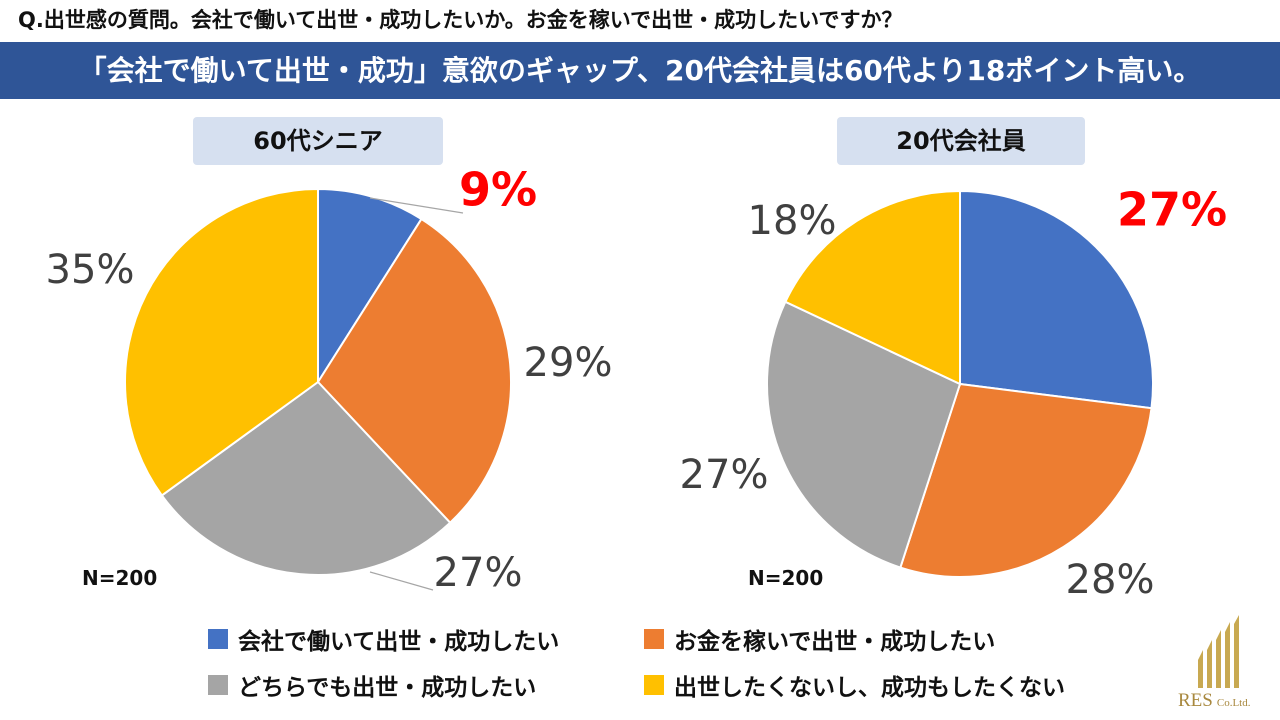 The image size is (1280, 720). What do you see at coordinates (318, 141) in the screenshot?
I see `chart-title-seniors: 60代シニア` at bounding box center [318, 141].